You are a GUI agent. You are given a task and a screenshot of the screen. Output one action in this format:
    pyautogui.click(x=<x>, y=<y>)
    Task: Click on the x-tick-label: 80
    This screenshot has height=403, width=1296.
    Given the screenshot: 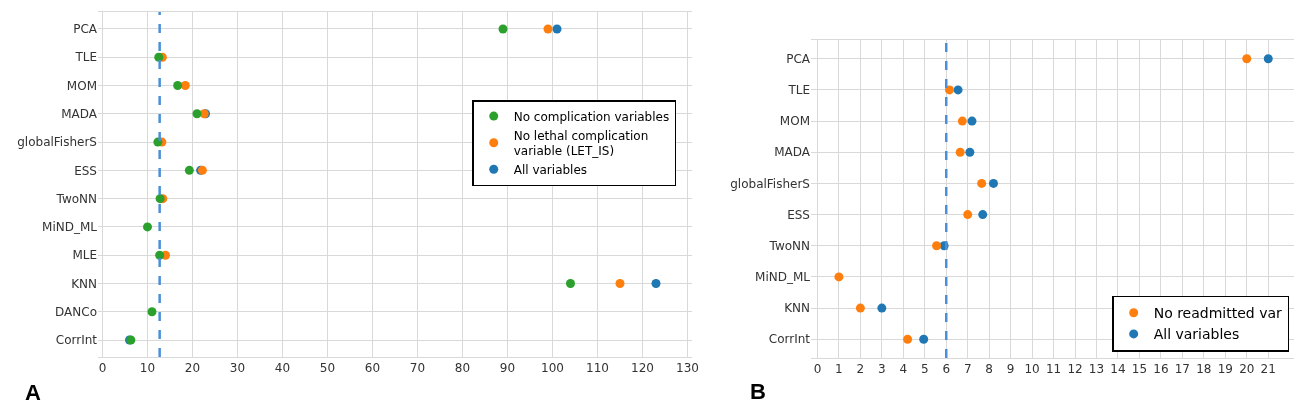 What is the action you would take?
    pyautogui.click(x=462, y=368)
    